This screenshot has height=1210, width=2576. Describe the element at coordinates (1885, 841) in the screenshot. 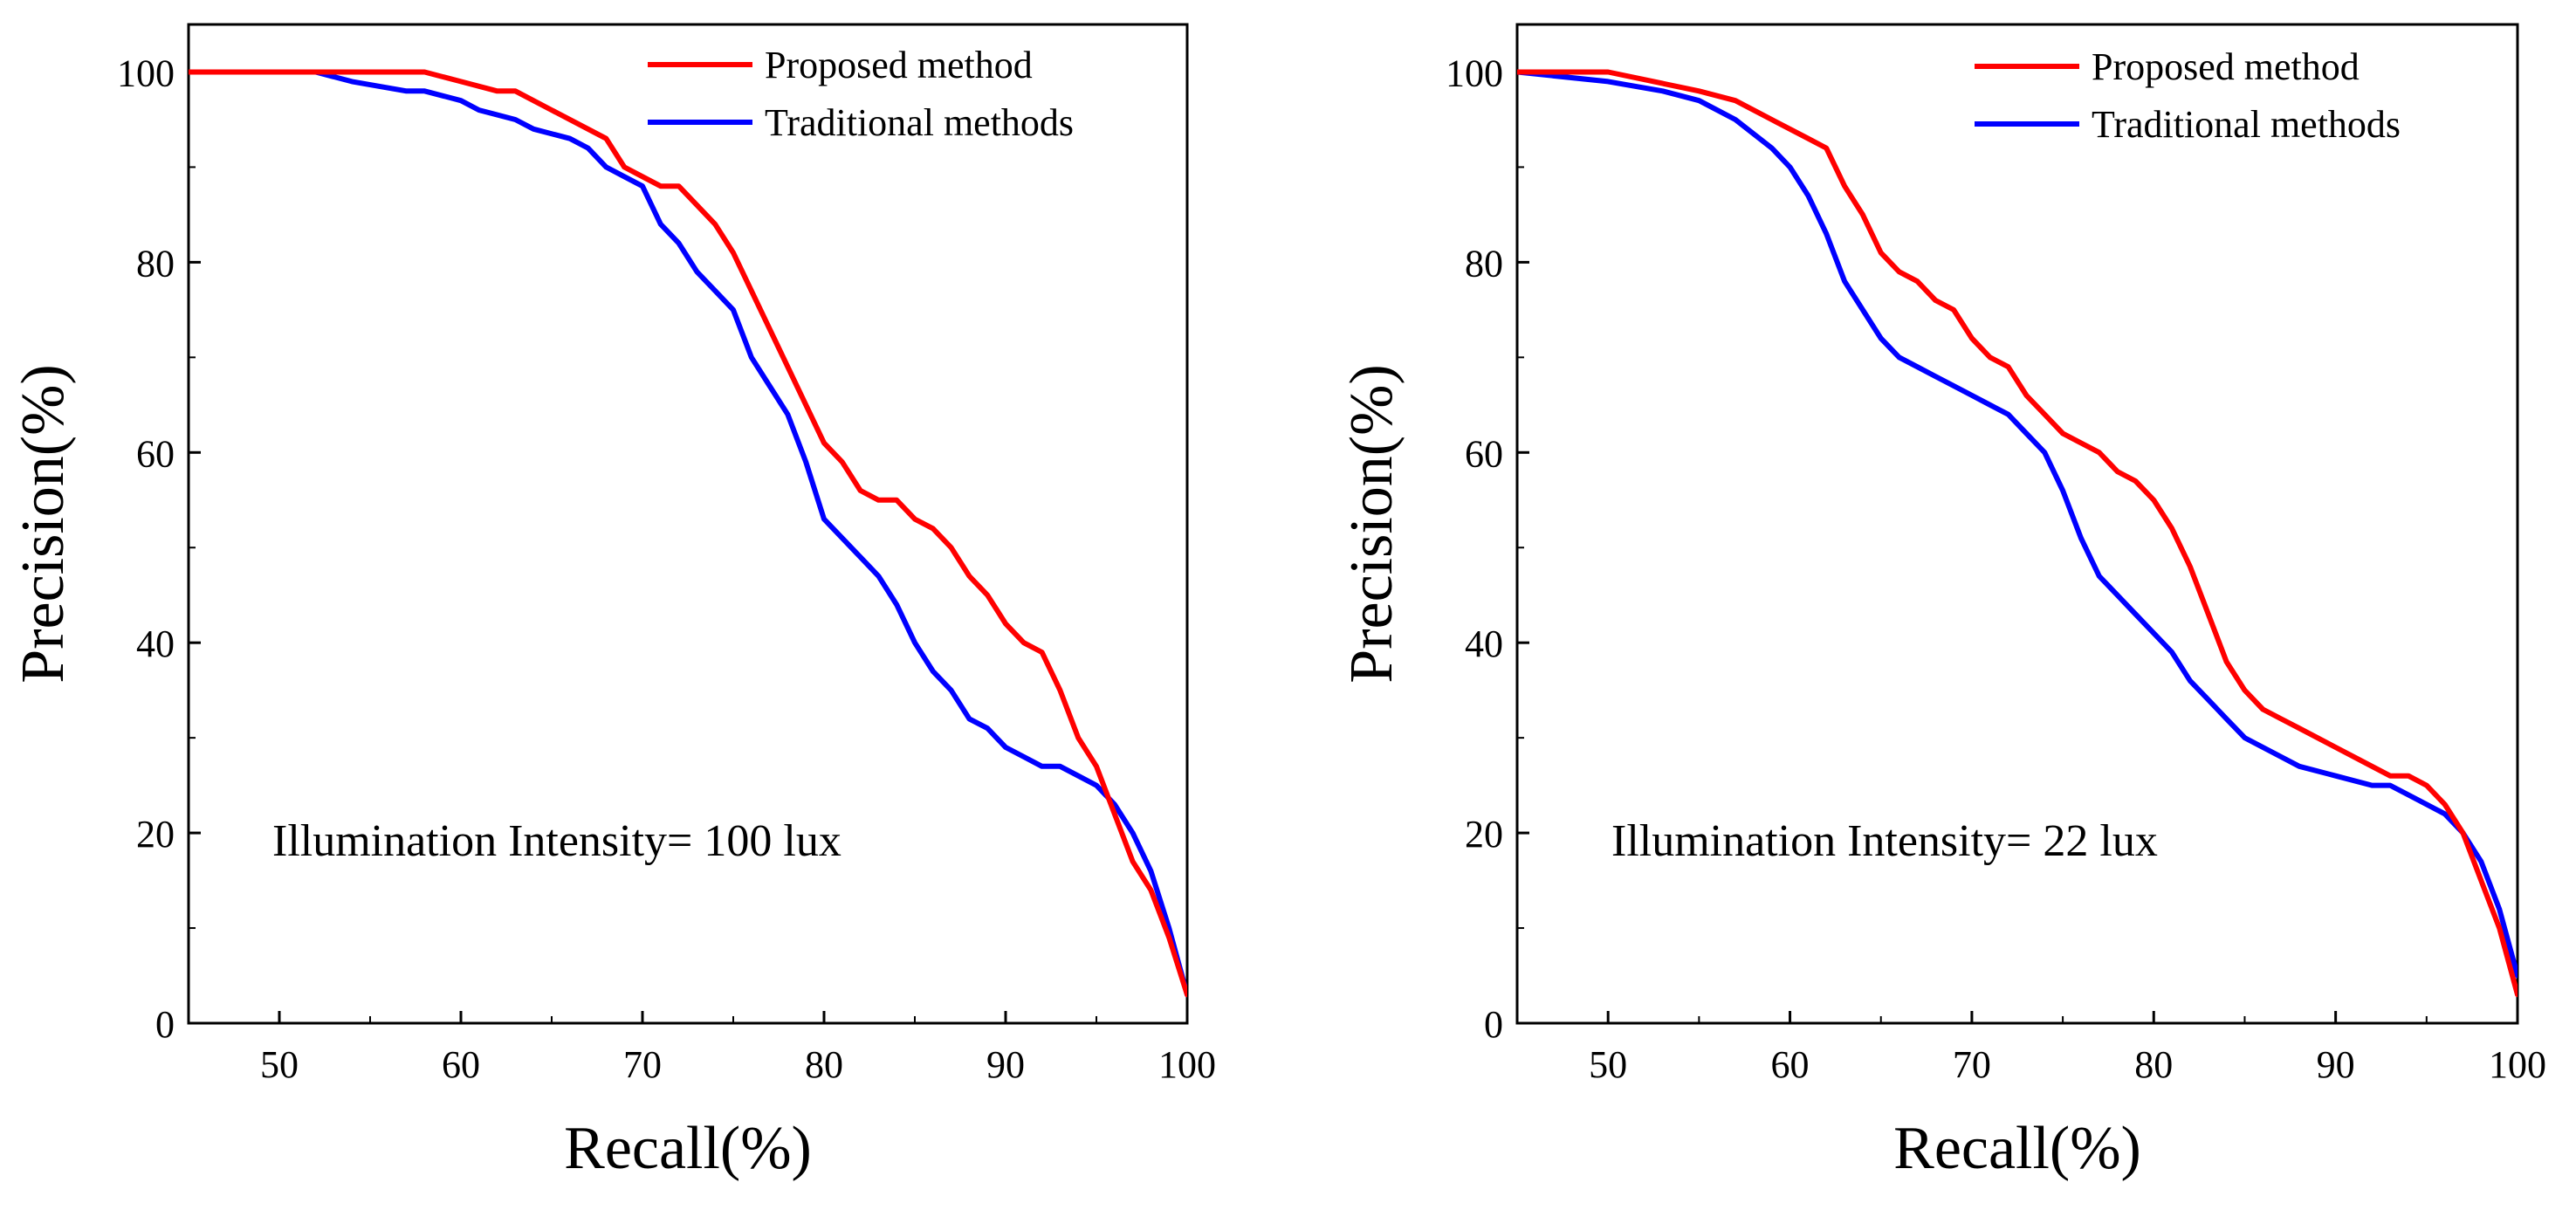

I see `illumination-annotation: Illumination Intensity= 22 lux` at that location.